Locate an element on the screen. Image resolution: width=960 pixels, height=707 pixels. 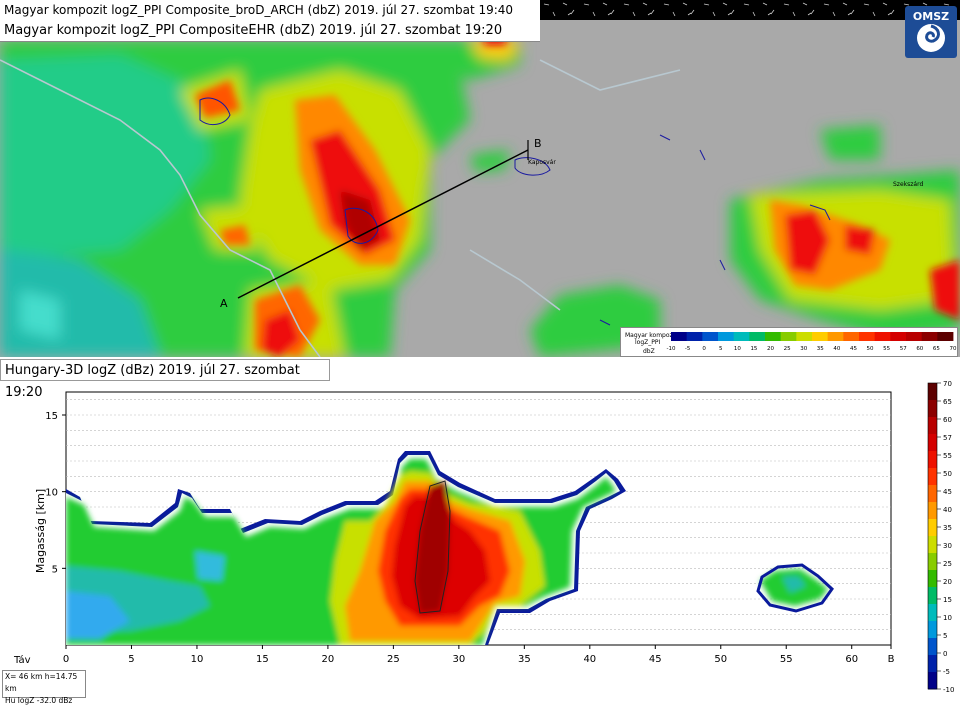
map-legend-tick: 50 is located at coordinates (870, 349).